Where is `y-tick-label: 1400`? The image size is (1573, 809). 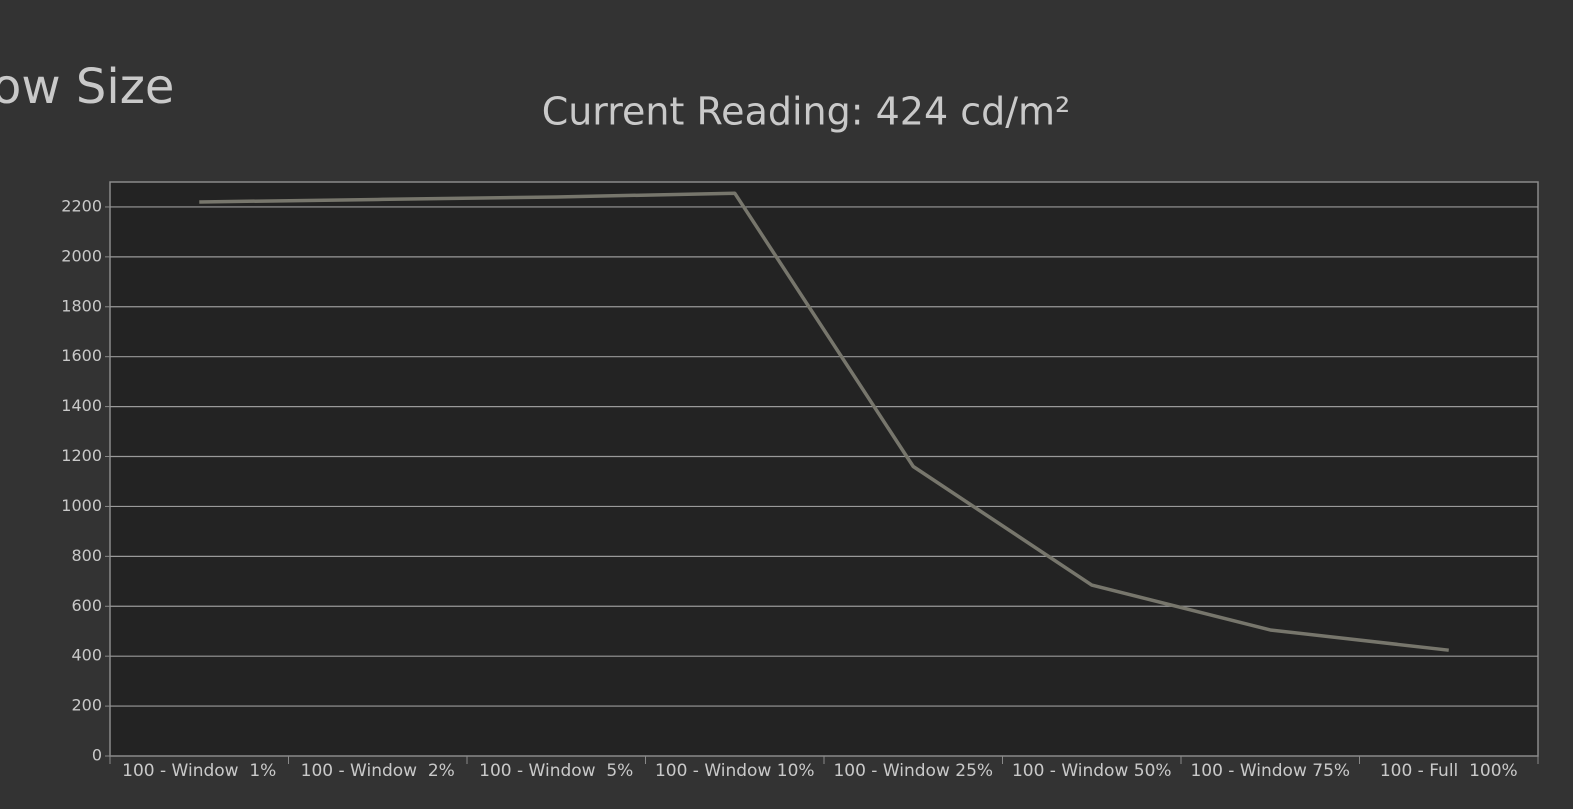
y-tick-label: 1400 is located at coordinates (81, 405).